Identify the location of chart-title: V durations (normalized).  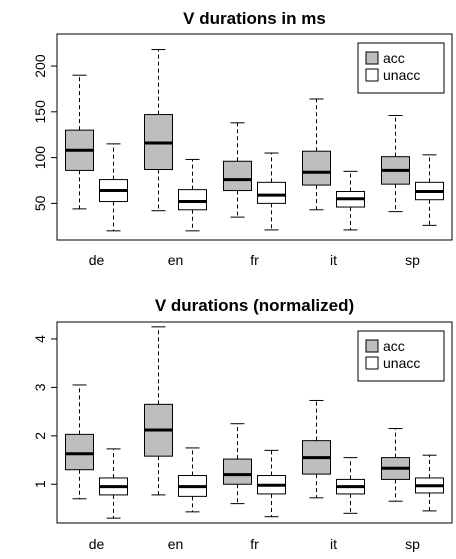
(254, 305).